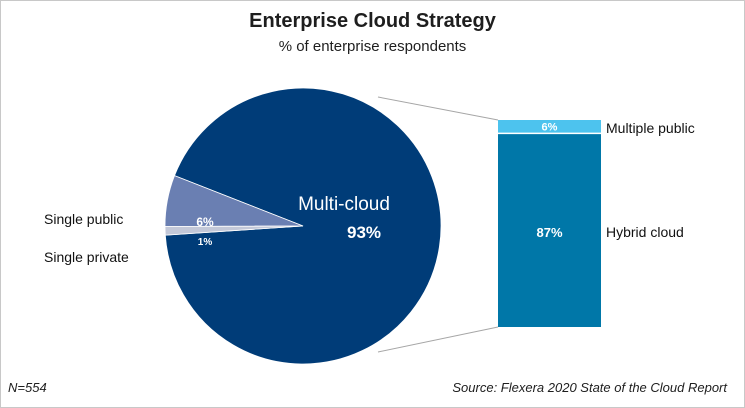 This screenshot has height=408, width=745. Describe the element at coordinates (372, 46) in the screenshot. I see `chart-subtitle: % of enterprise respondents` at that location.